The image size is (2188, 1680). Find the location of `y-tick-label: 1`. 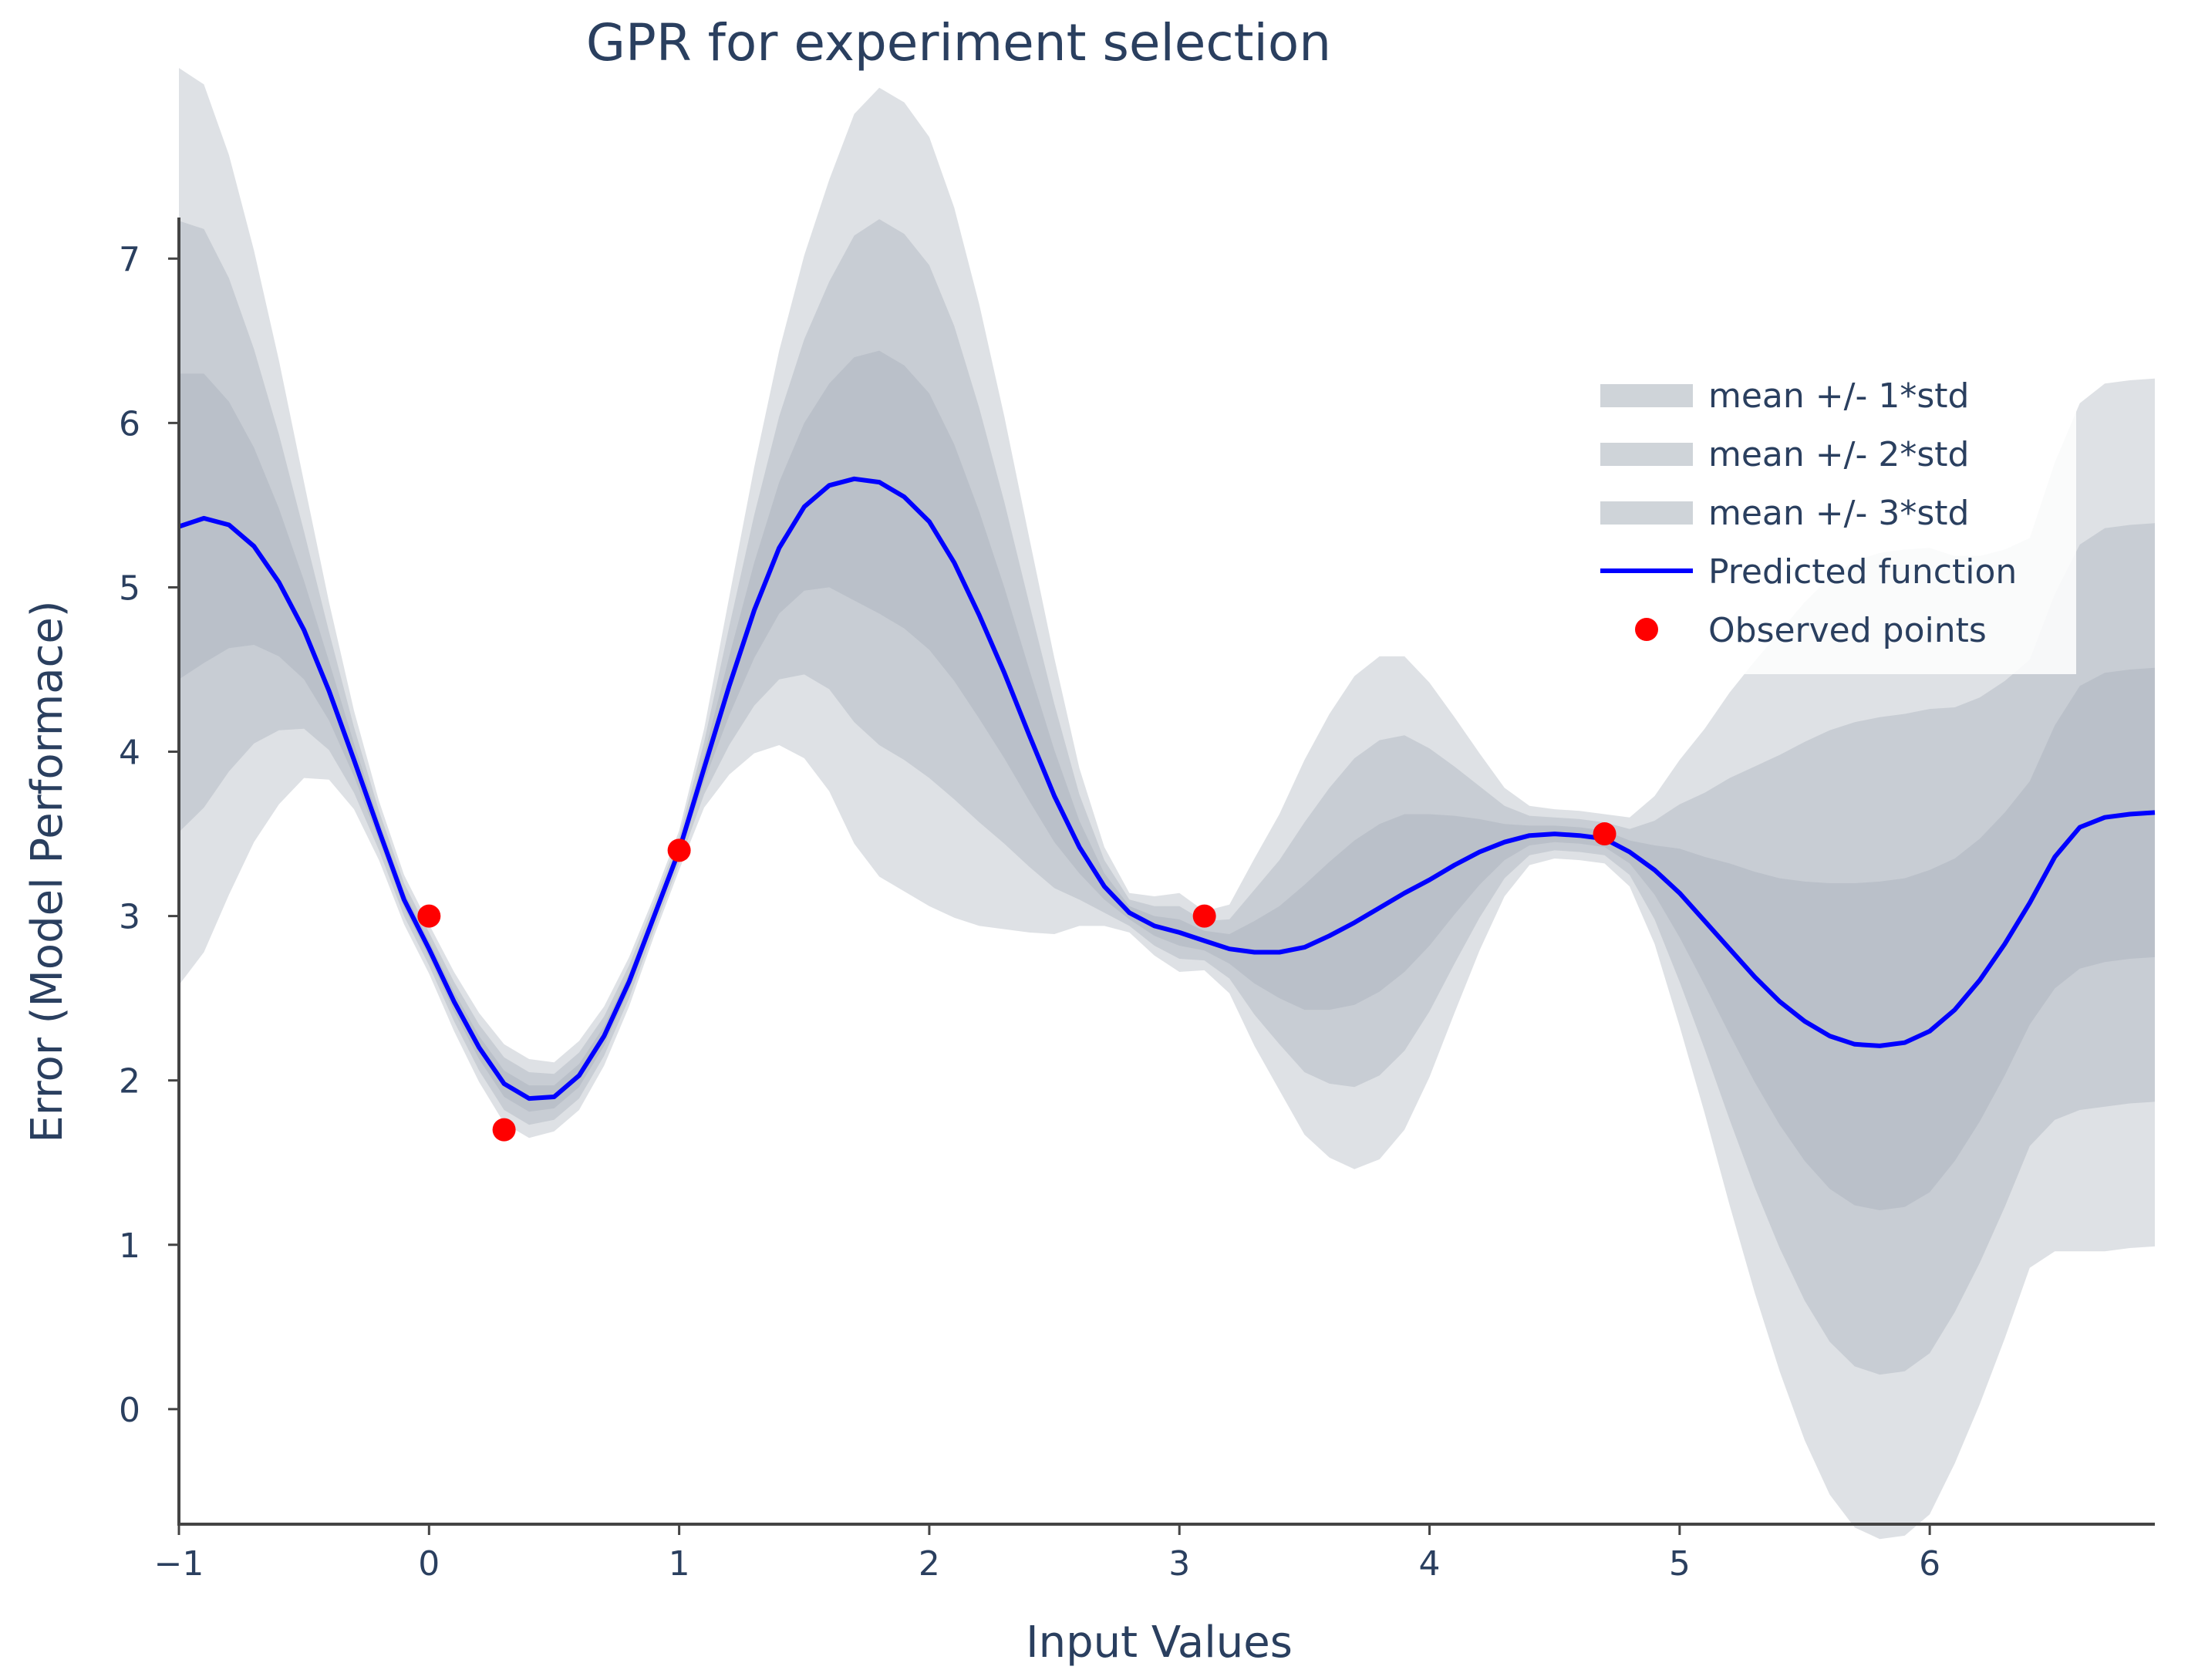

y-tick-label: 1 is located at coordinates (129, 1246).